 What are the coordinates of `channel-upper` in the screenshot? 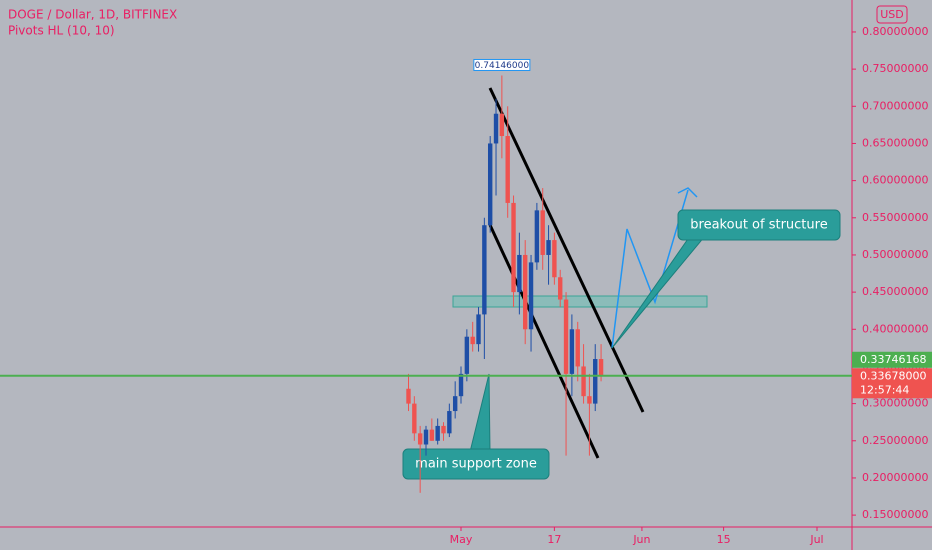 It's located at (566, 250).